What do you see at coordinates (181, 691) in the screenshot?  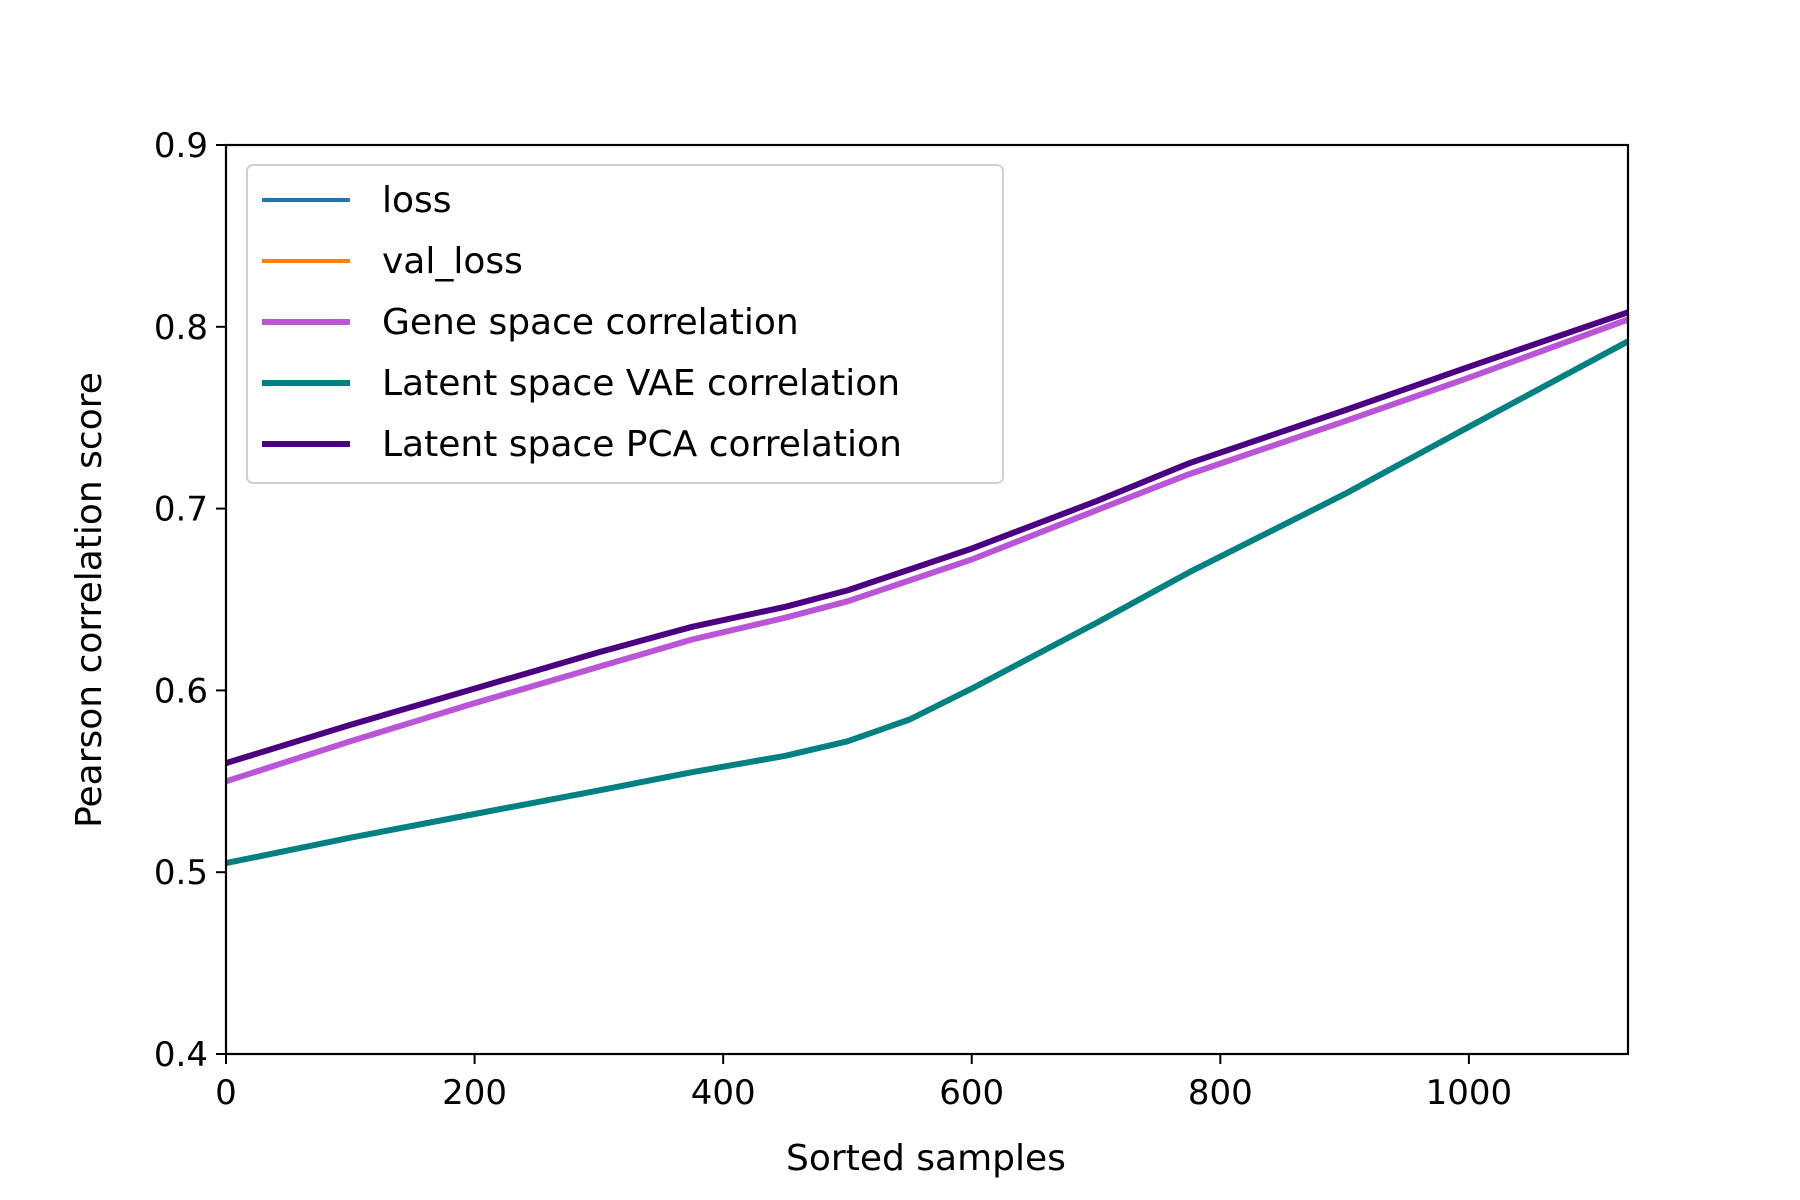 I see `y-tick-label: 0.6` at bounding box center [181, 691].